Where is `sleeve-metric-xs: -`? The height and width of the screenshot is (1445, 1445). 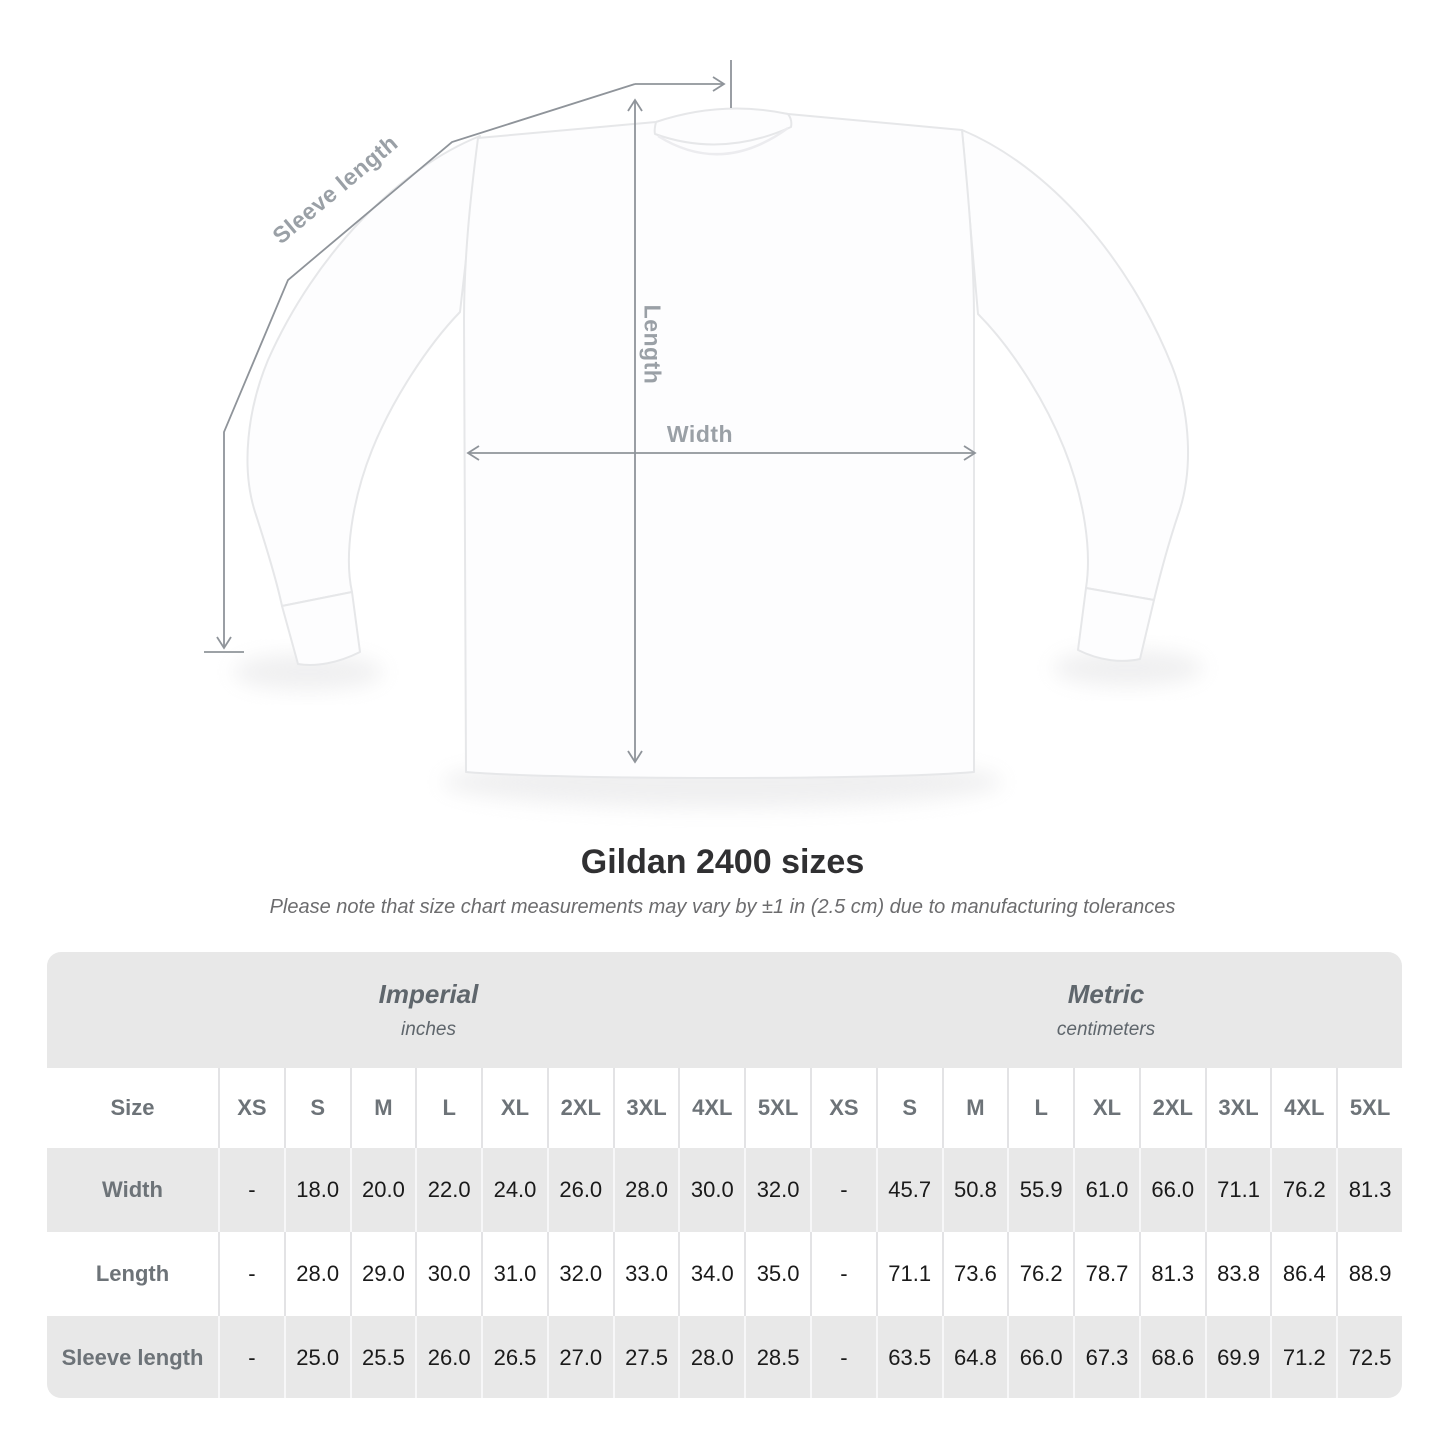 sleeve-metric-xs: - is located at coordinates (843, 1357).